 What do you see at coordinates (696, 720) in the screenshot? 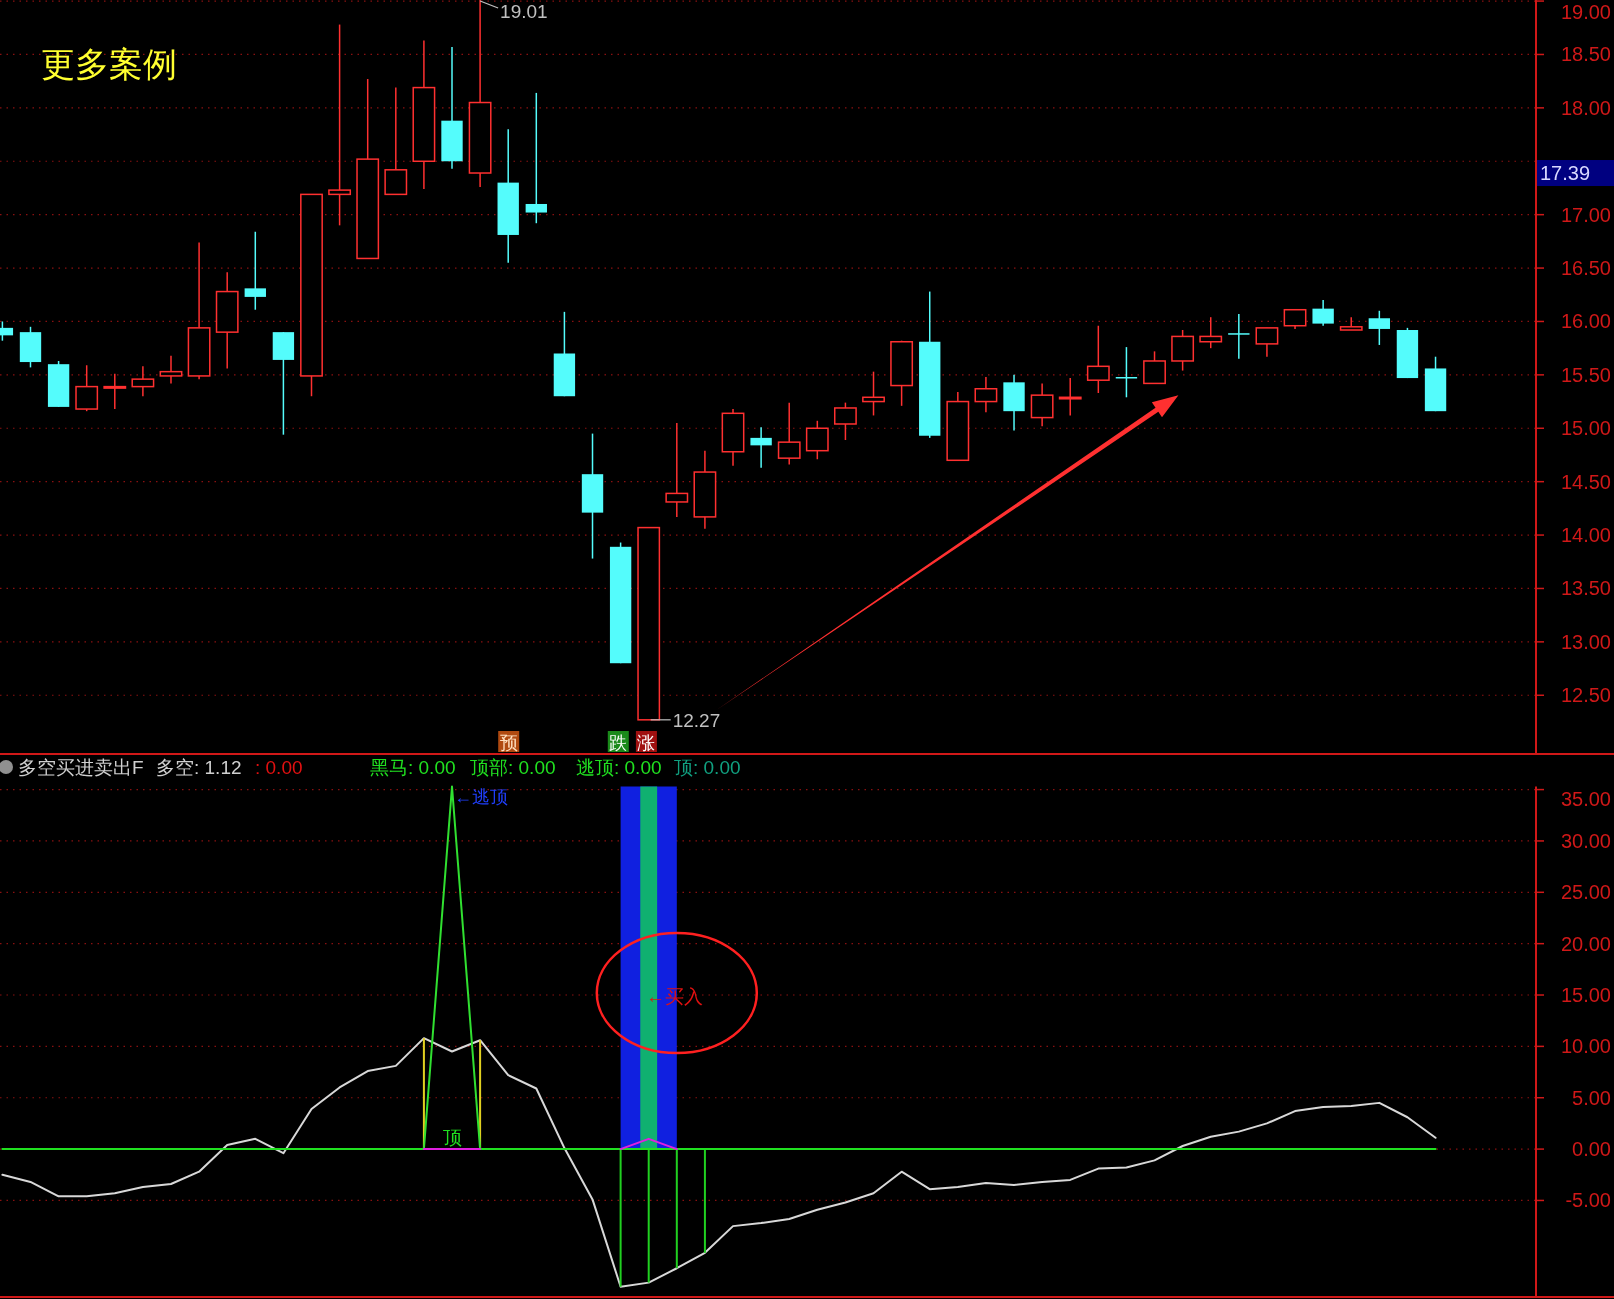
I see `annotation: 12.27` at bounding box center [696, 720].